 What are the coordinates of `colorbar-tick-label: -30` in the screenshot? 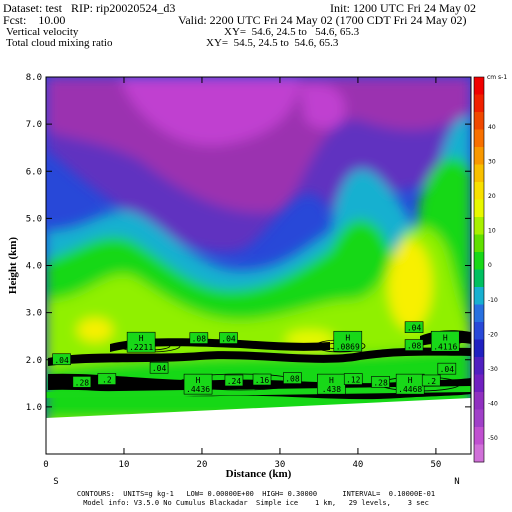 It's located at (493, 369).